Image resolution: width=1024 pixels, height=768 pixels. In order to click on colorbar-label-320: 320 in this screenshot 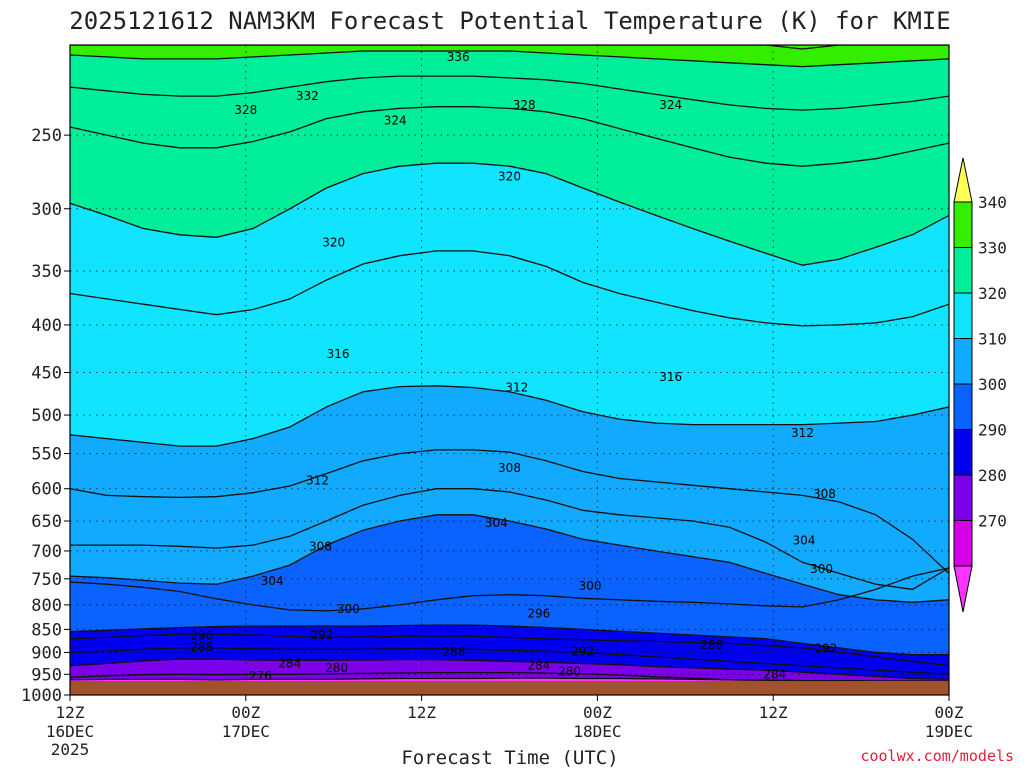, I will do `click(992, 293)`.